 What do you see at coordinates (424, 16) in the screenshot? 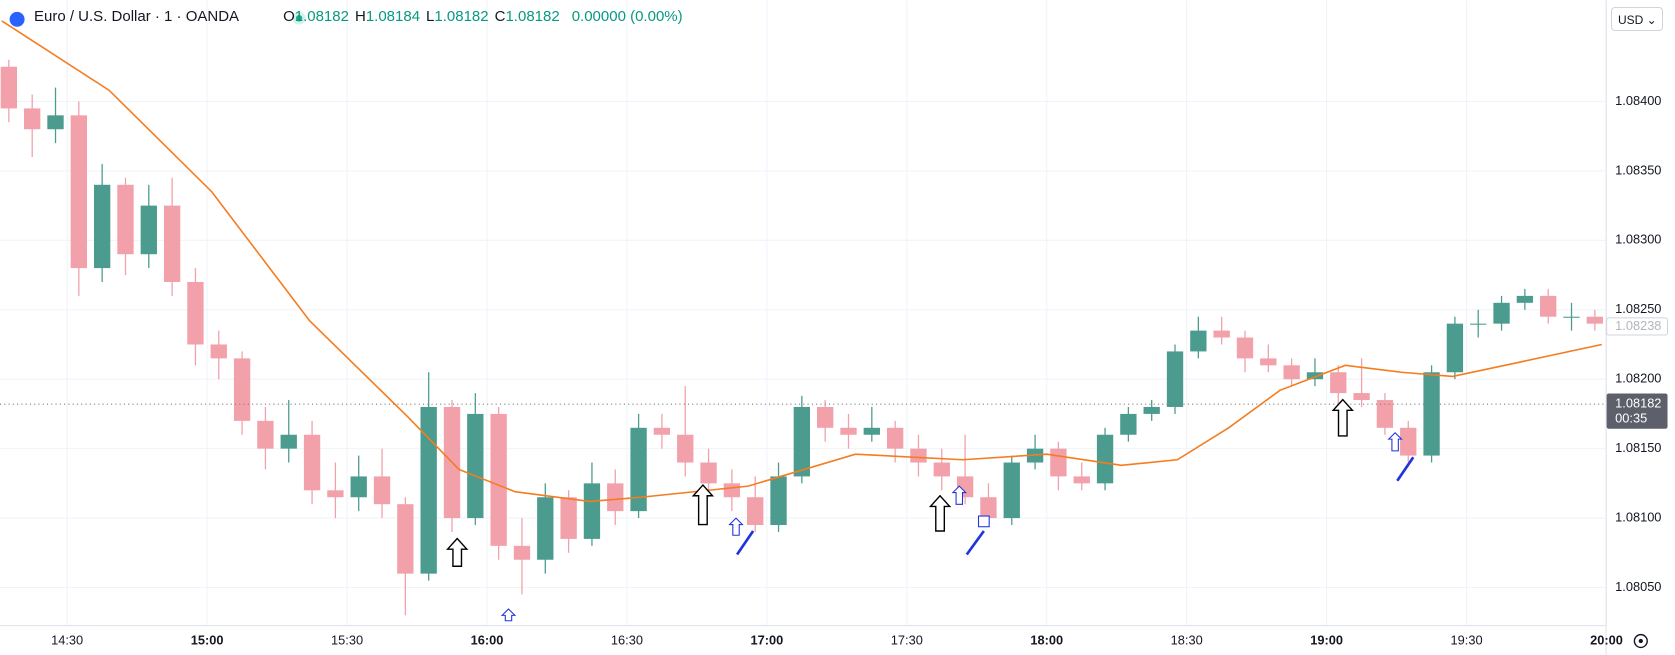
I see `ohlc-values: O1.08182 H1.08184 L1.08182 C1.08182` at bounding box center [424, 16].